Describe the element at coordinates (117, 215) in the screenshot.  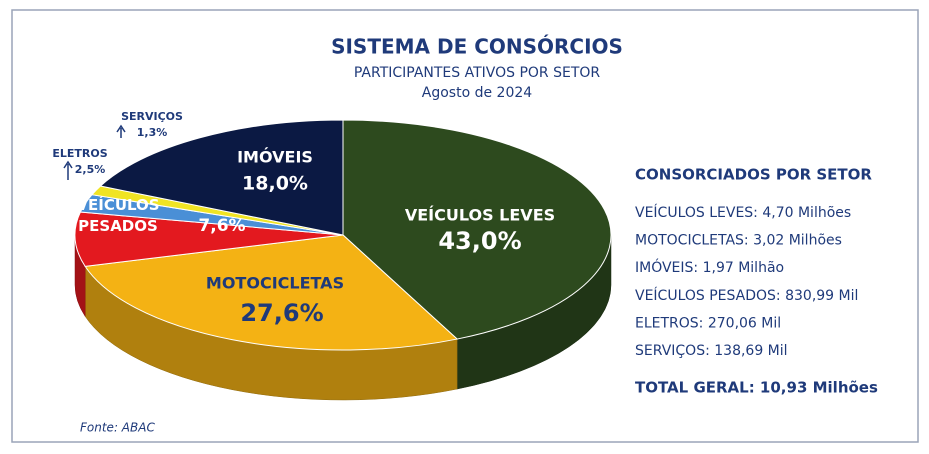
I see `slice-label: VEÍCULOS PESADOS` at that location.